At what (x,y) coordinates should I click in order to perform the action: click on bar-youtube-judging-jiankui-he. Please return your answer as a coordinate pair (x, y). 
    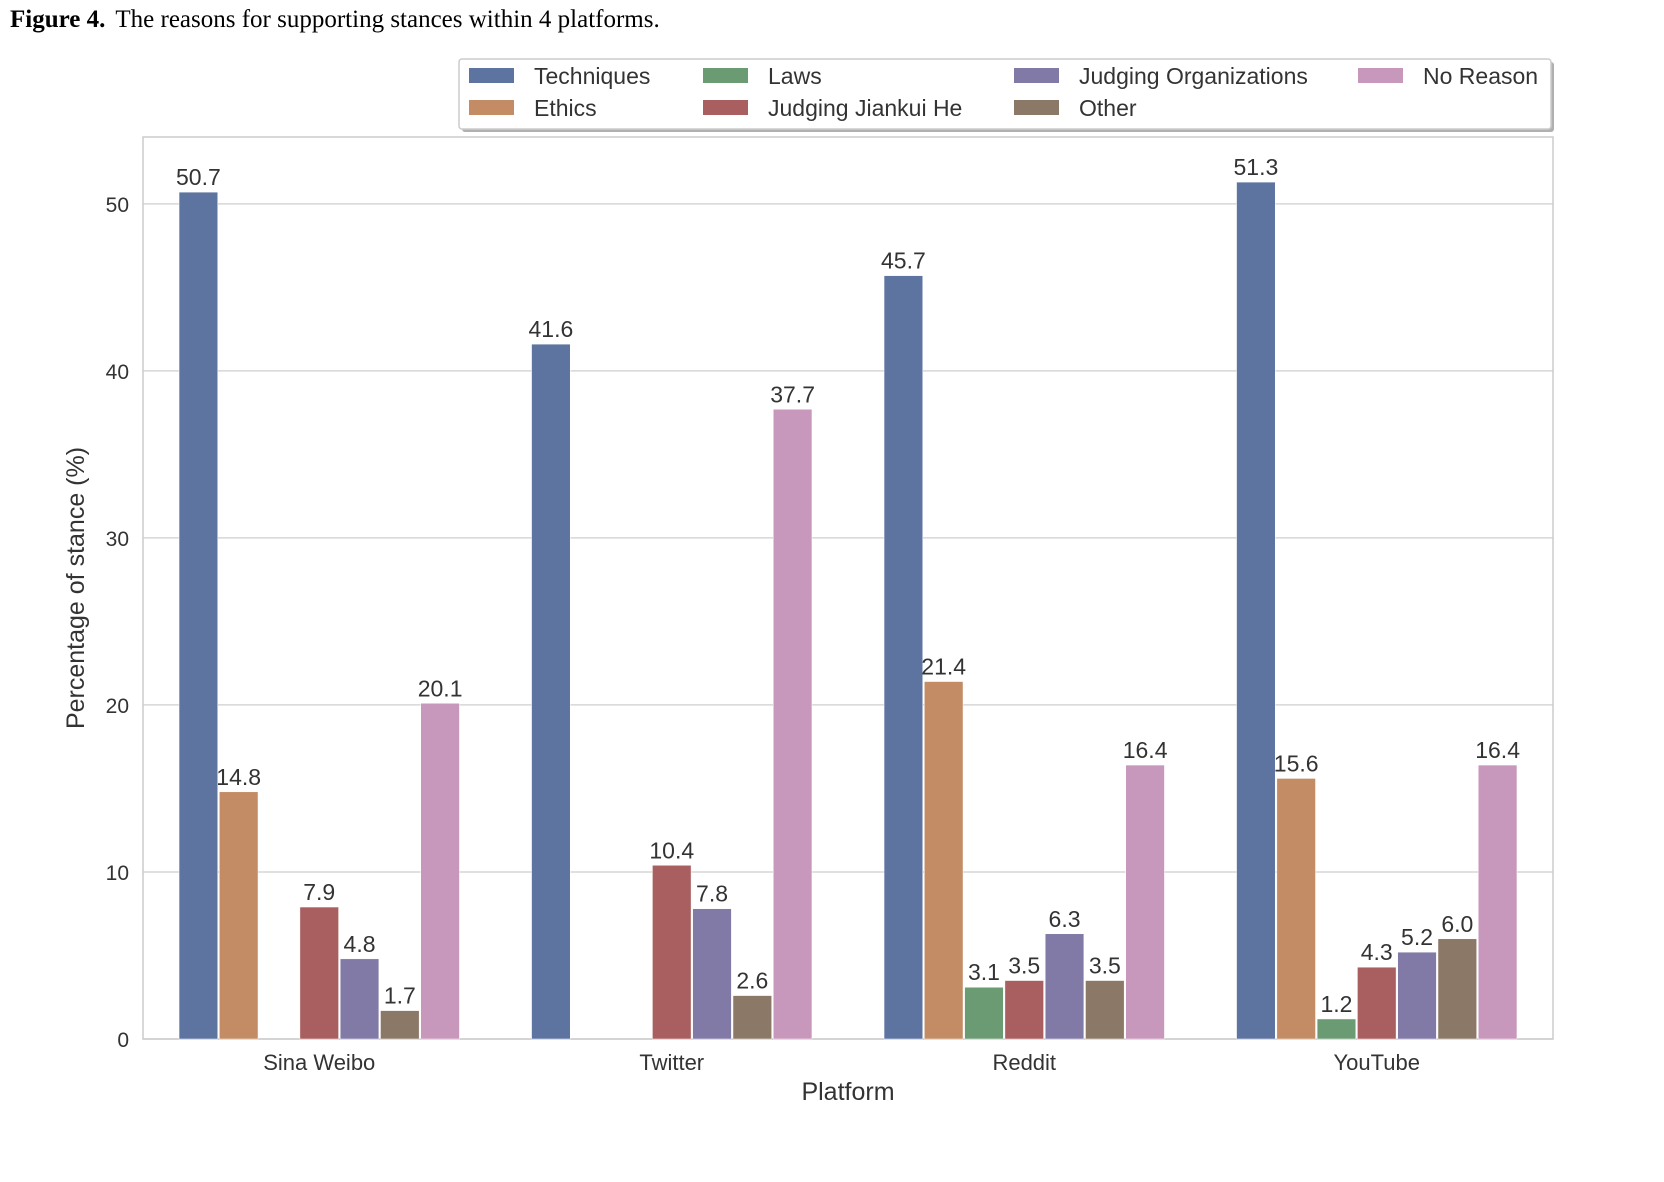
    Looking at the image, I should click on (1377, 1003).